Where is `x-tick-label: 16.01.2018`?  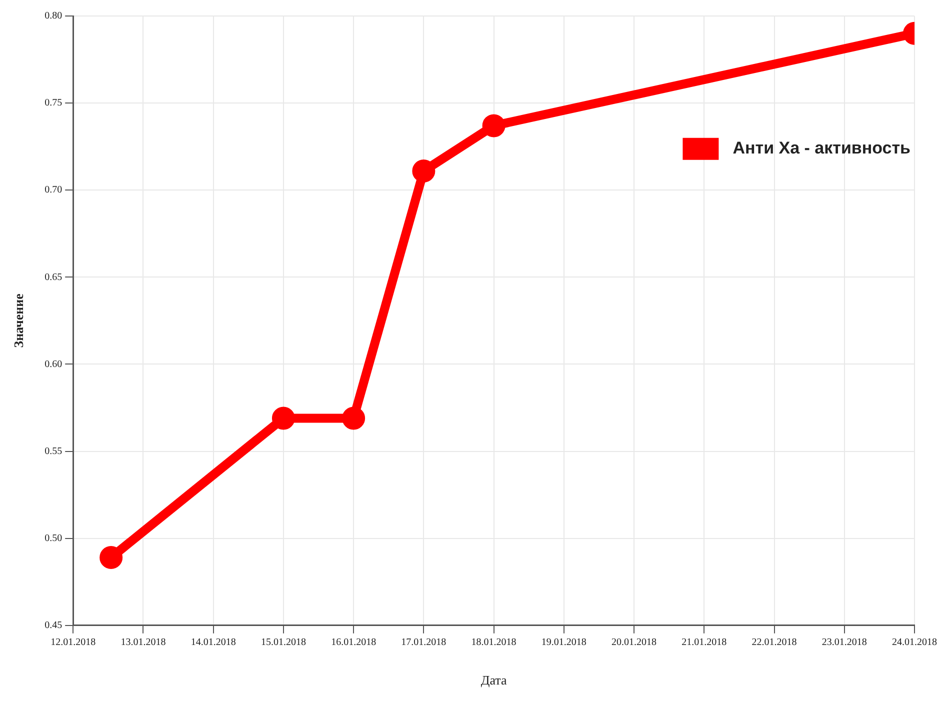 x-tick-label: 16.01.2018 is located at coordinates (353, 642).